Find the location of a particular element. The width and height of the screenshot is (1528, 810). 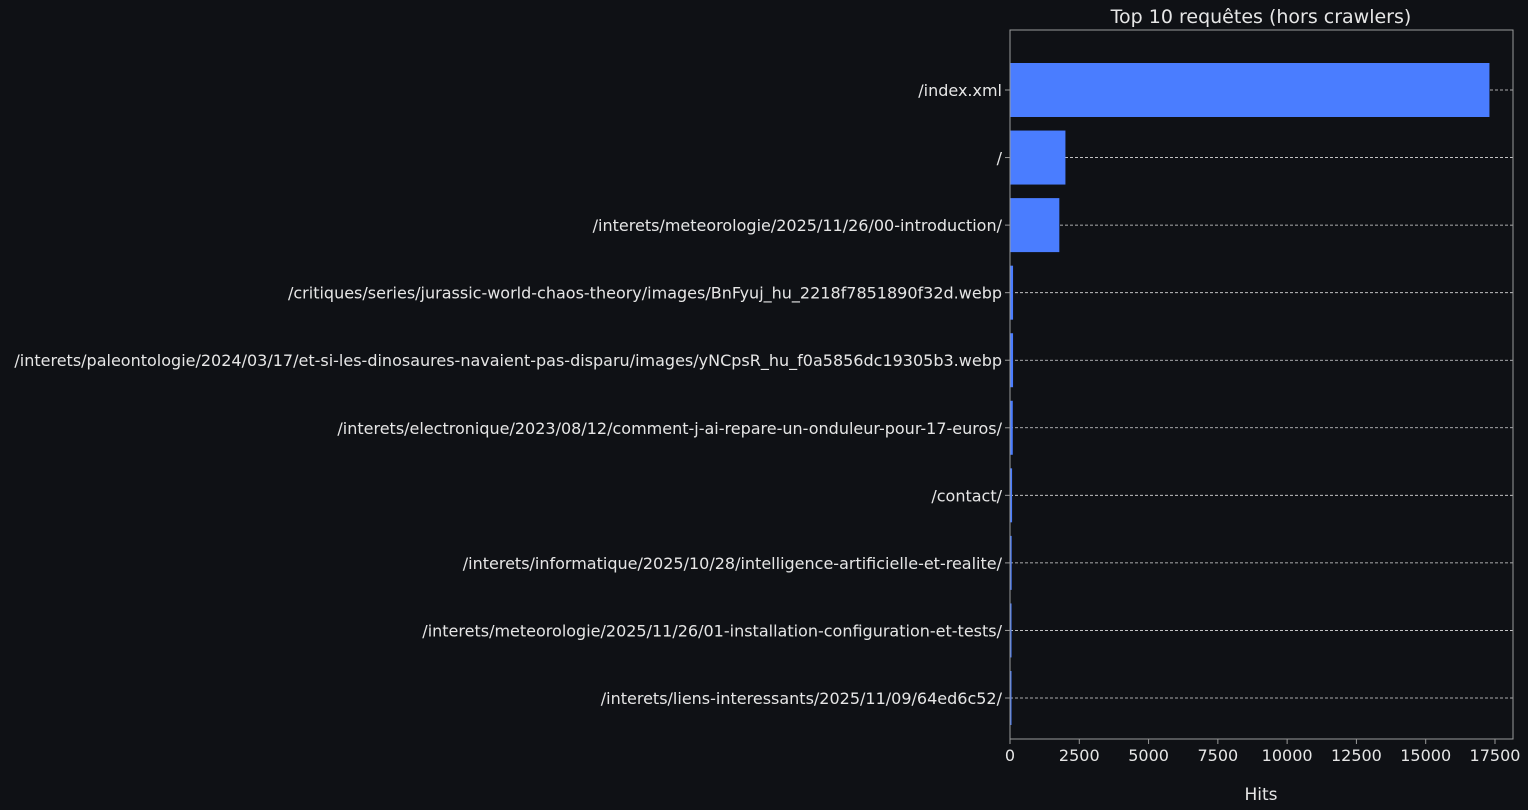

x-tick-label: 5000 is located at coordinates (1148, 755).